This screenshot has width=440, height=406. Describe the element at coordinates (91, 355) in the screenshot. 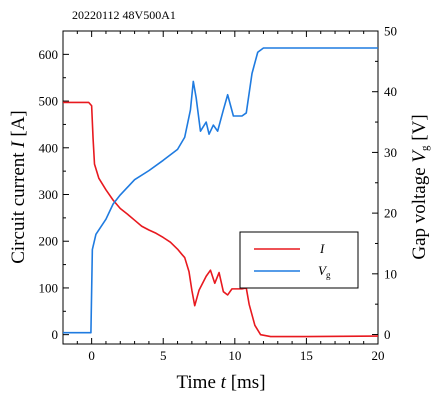

I see `x-tick-label: 0` at that location.